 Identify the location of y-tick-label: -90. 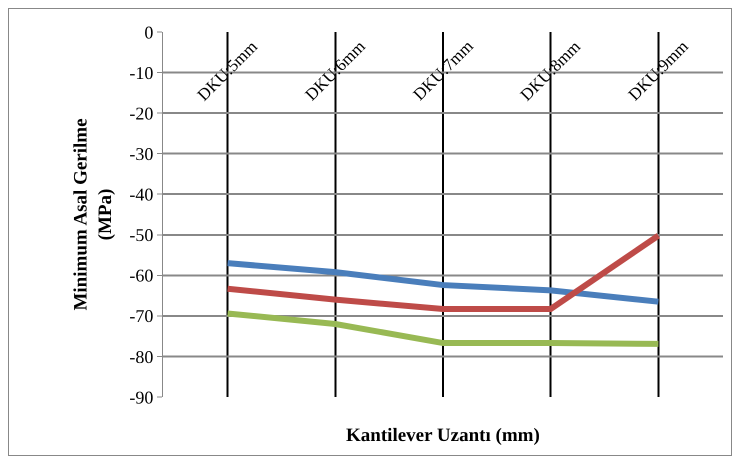
(141, 397).